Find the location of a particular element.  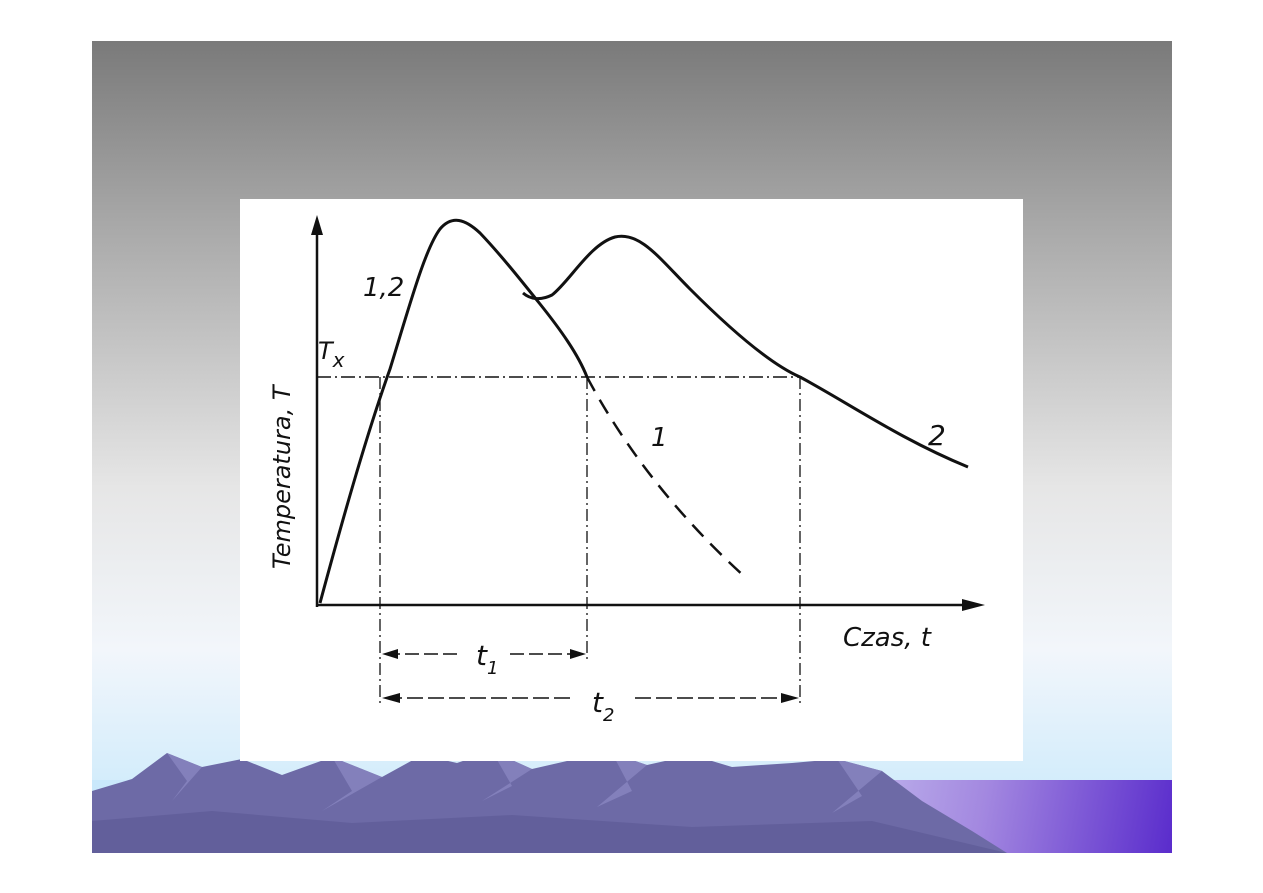

curve-label-shared: 1,2 is located at coordinates (383, 288).